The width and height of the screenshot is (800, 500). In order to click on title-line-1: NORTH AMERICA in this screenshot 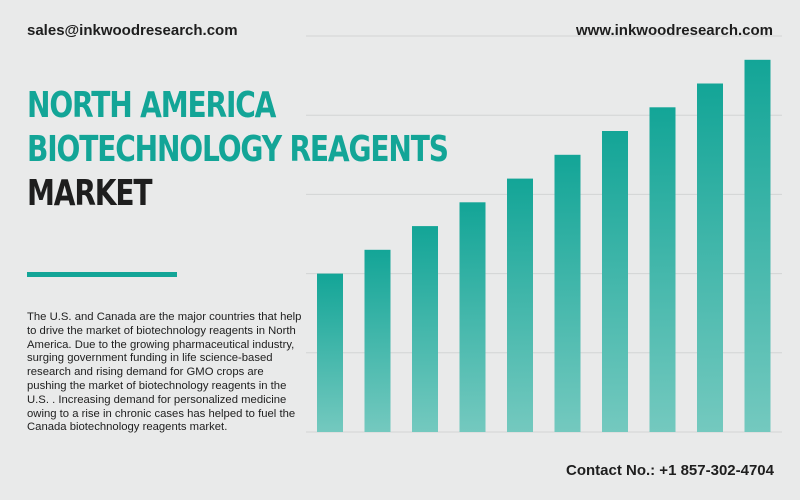, I will do `click(151, 105)`.